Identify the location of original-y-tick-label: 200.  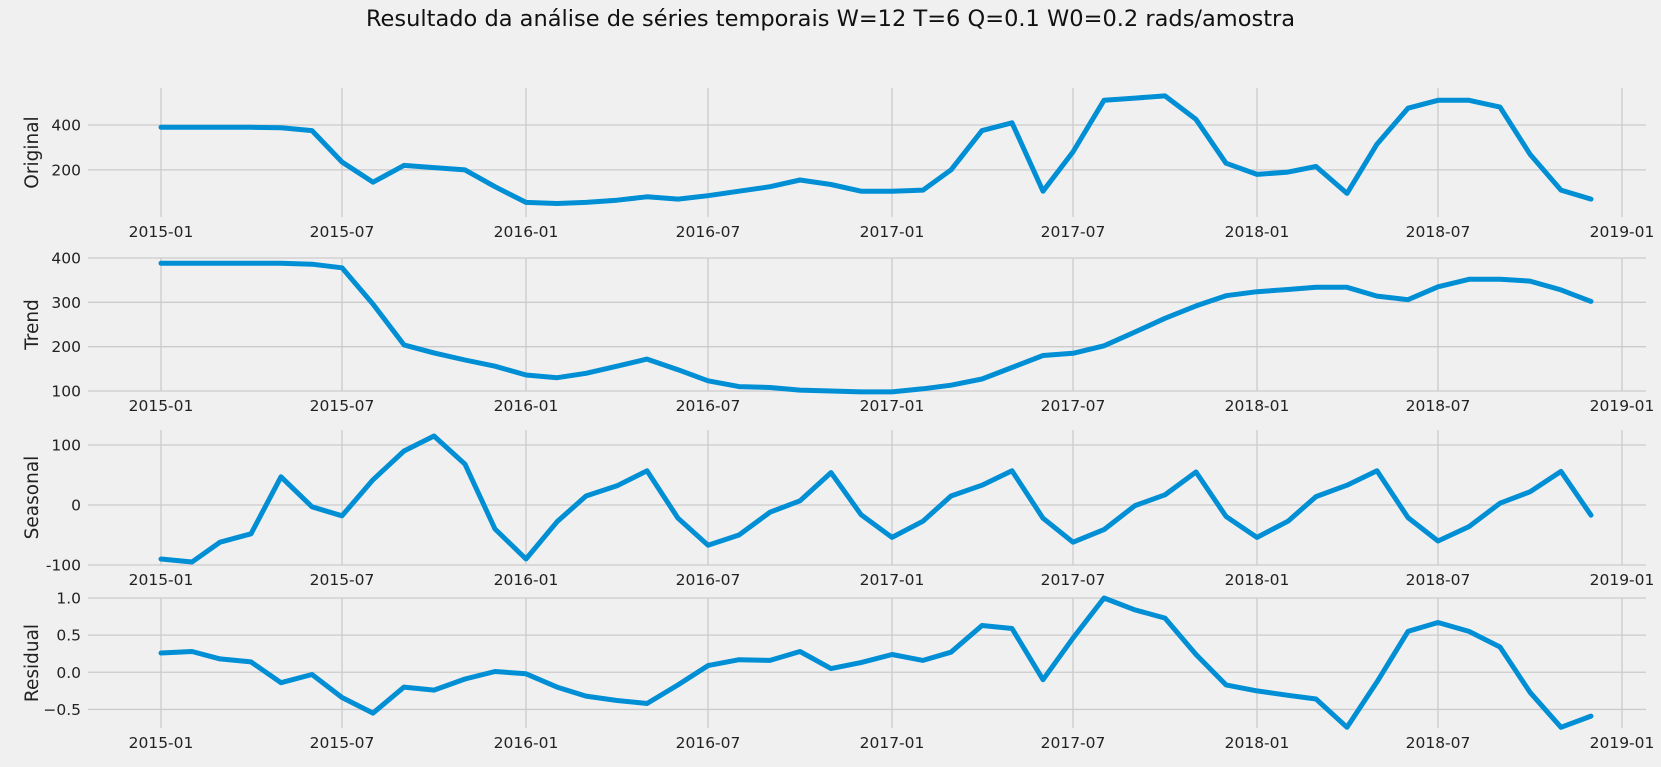
(66, 170).